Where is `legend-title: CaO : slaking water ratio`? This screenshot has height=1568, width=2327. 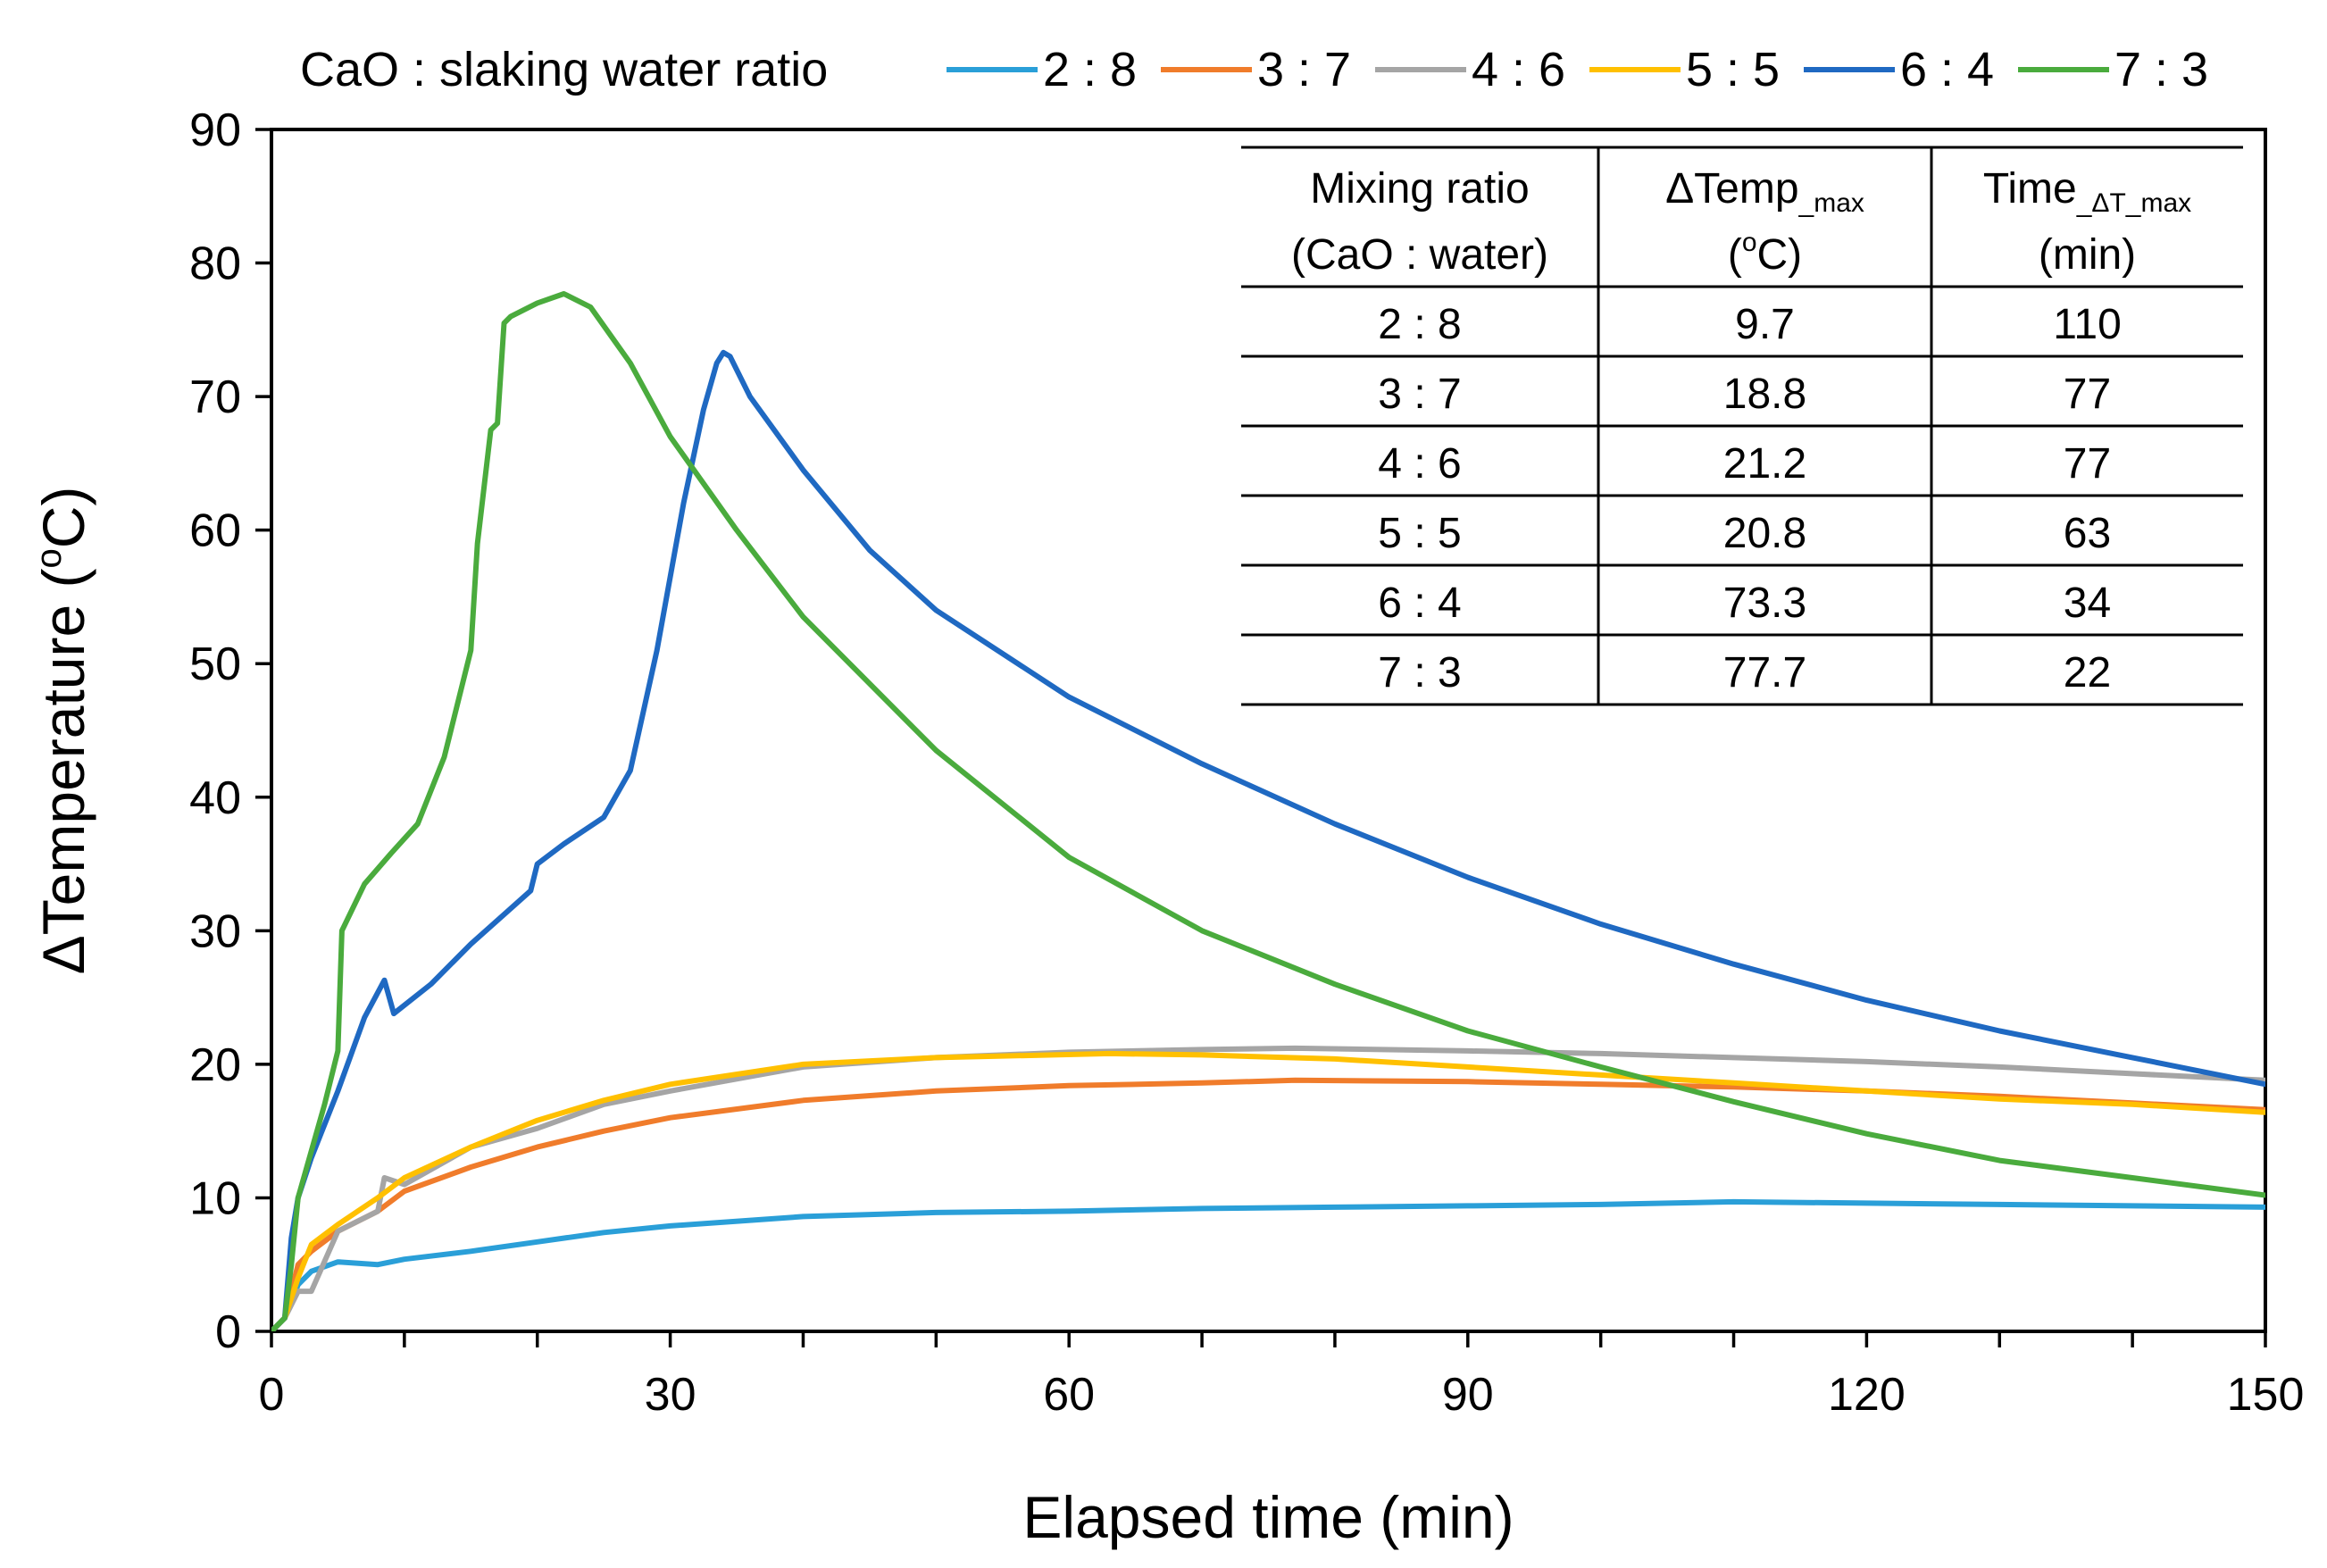
legend-title: CaO : slaking water ratio is located at coordinates (564, 70).